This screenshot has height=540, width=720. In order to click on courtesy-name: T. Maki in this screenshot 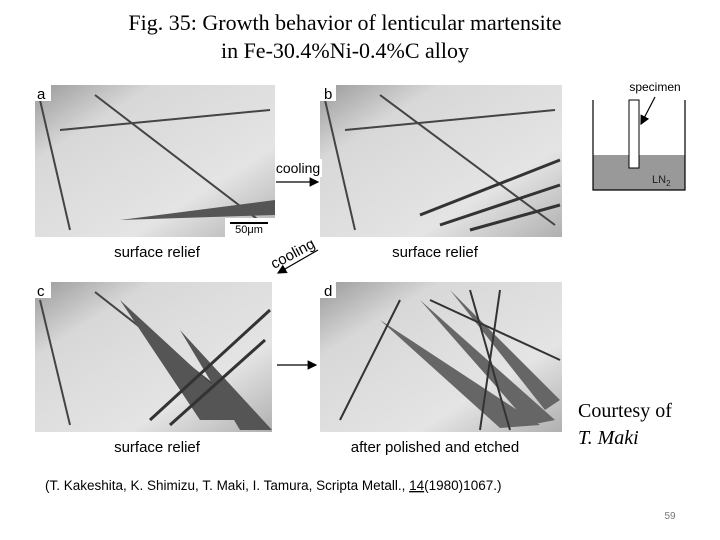, I will do `click(608, 438)`.